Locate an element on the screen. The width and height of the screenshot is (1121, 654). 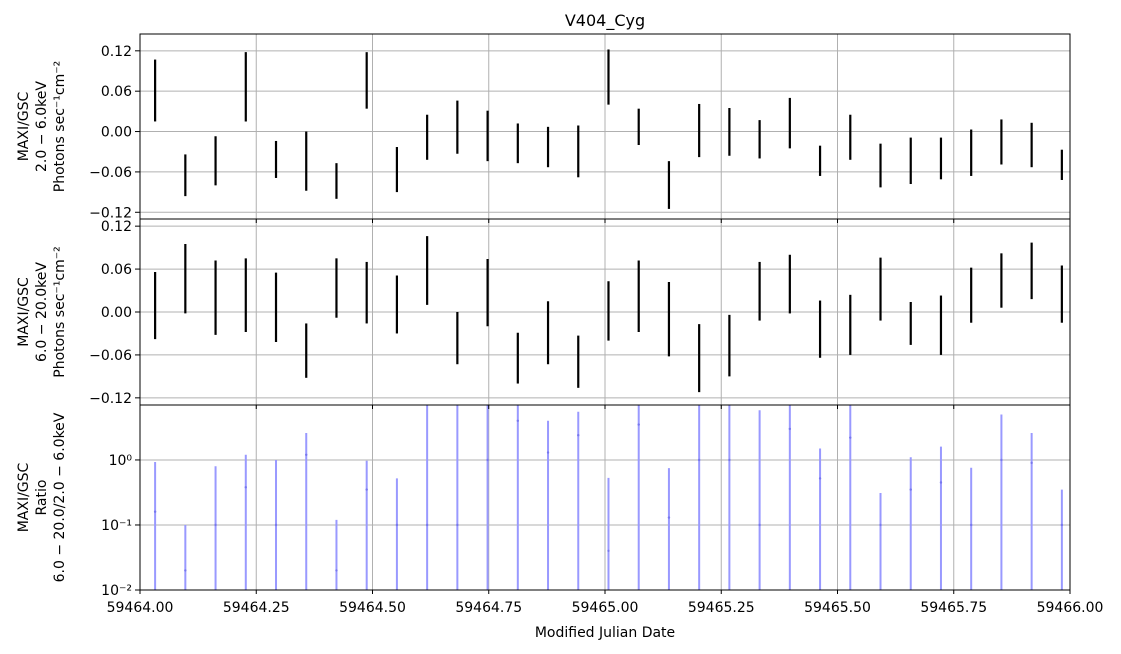
x-tick-label: 59464.50 is located at coordinates (372, 608).